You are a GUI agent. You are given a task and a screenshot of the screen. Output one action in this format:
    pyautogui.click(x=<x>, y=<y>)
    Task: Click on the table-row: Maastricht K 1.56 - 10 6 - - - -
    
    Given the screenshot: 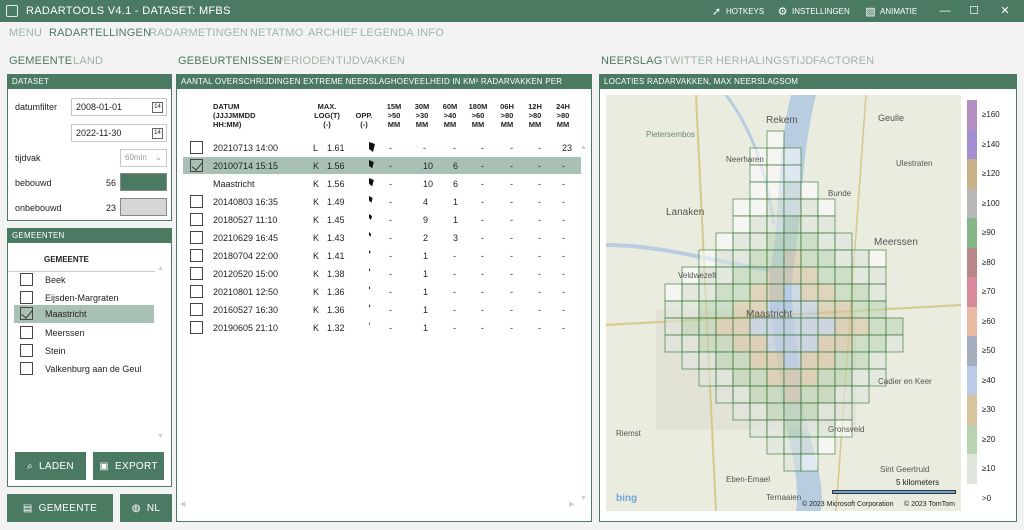 What is the action you would take?
    pyautogui.click(x=382, y=183)
    